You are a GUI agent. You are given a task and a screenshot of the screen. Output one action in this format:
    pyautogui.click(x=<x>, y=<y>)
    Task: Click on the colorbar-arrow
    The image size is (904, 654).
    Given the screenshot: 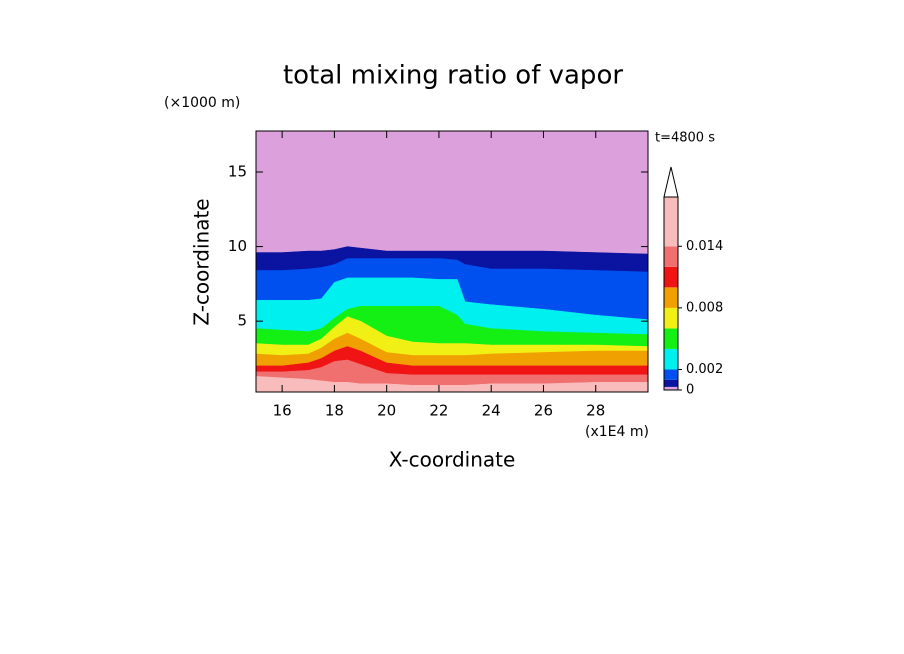 What is the action you would take?
    pyautogui.click(x=671, y=182)
    